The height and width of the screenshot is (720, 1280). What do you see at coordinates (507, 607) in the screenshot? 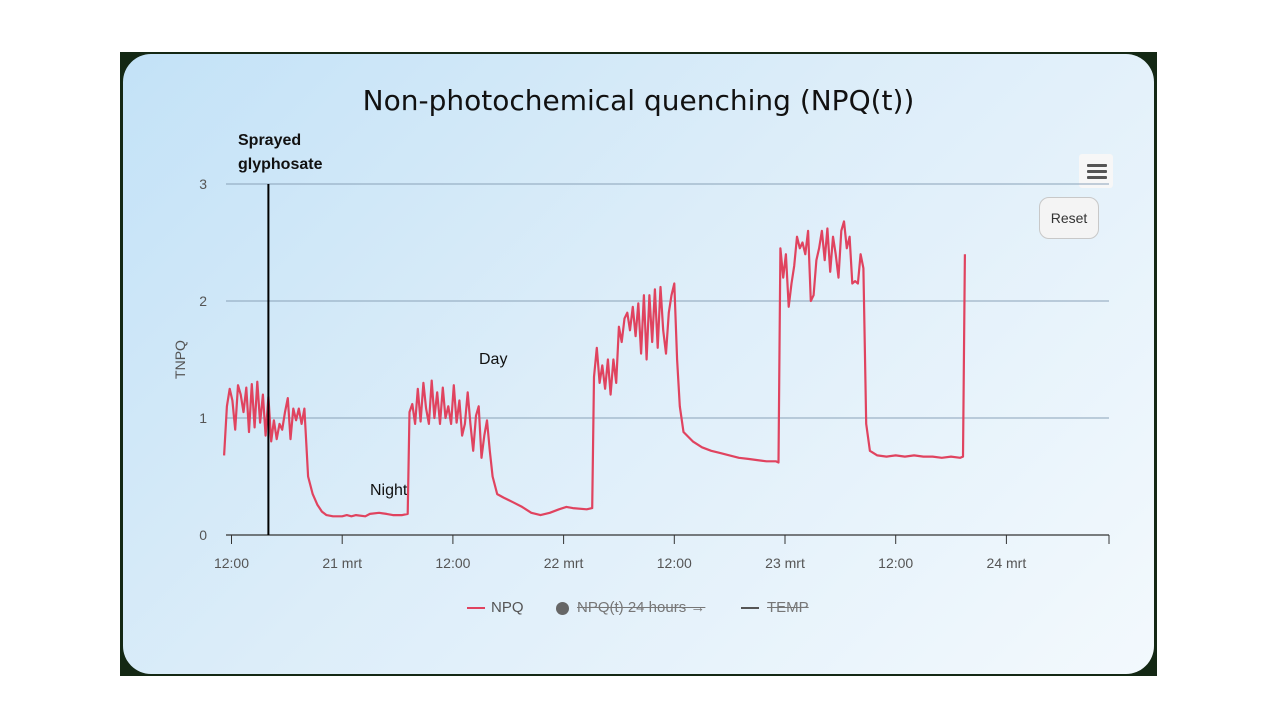
I see `legend-npq-label: NPQ` at bounding box center [507, 607].